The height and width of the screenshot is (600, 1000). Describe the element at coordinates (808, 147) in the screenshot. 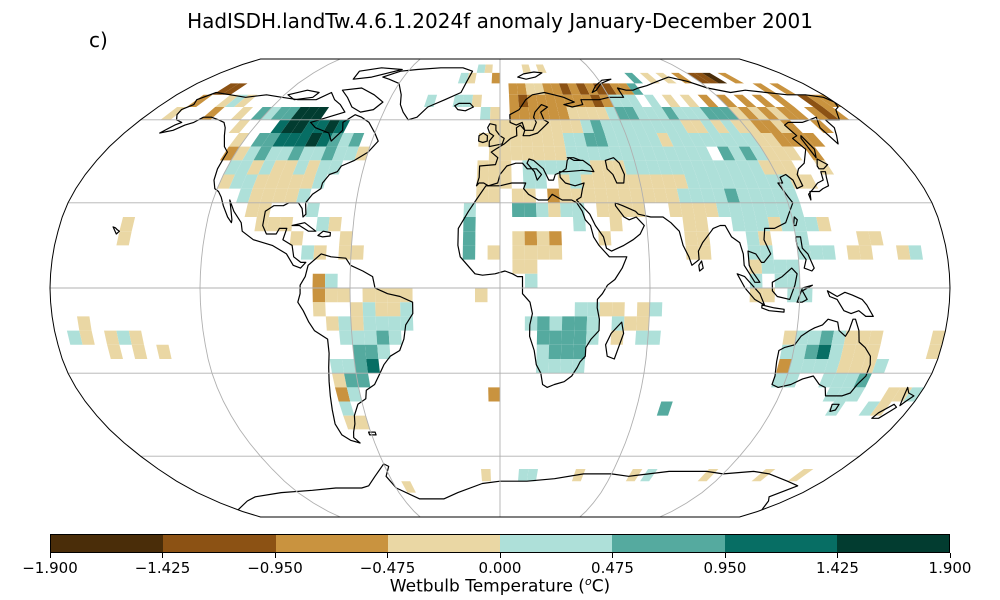

I see `coast-sakhalin` at that location.